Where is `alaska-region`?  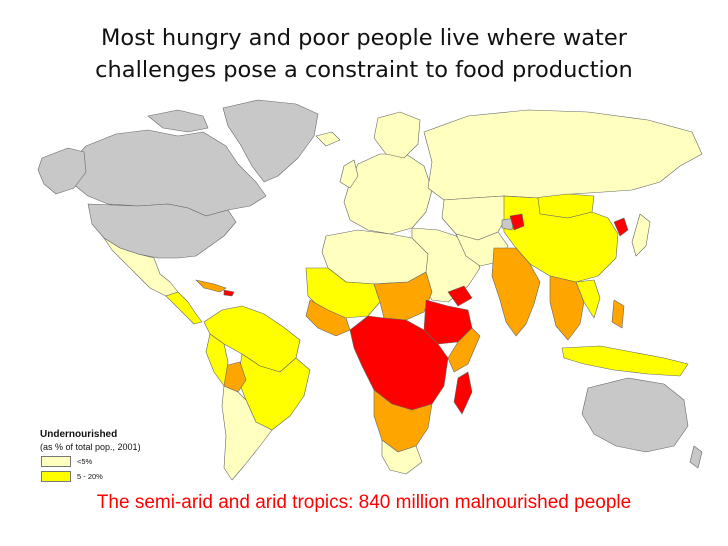 alaska-region is located at coordinates (62, 171).